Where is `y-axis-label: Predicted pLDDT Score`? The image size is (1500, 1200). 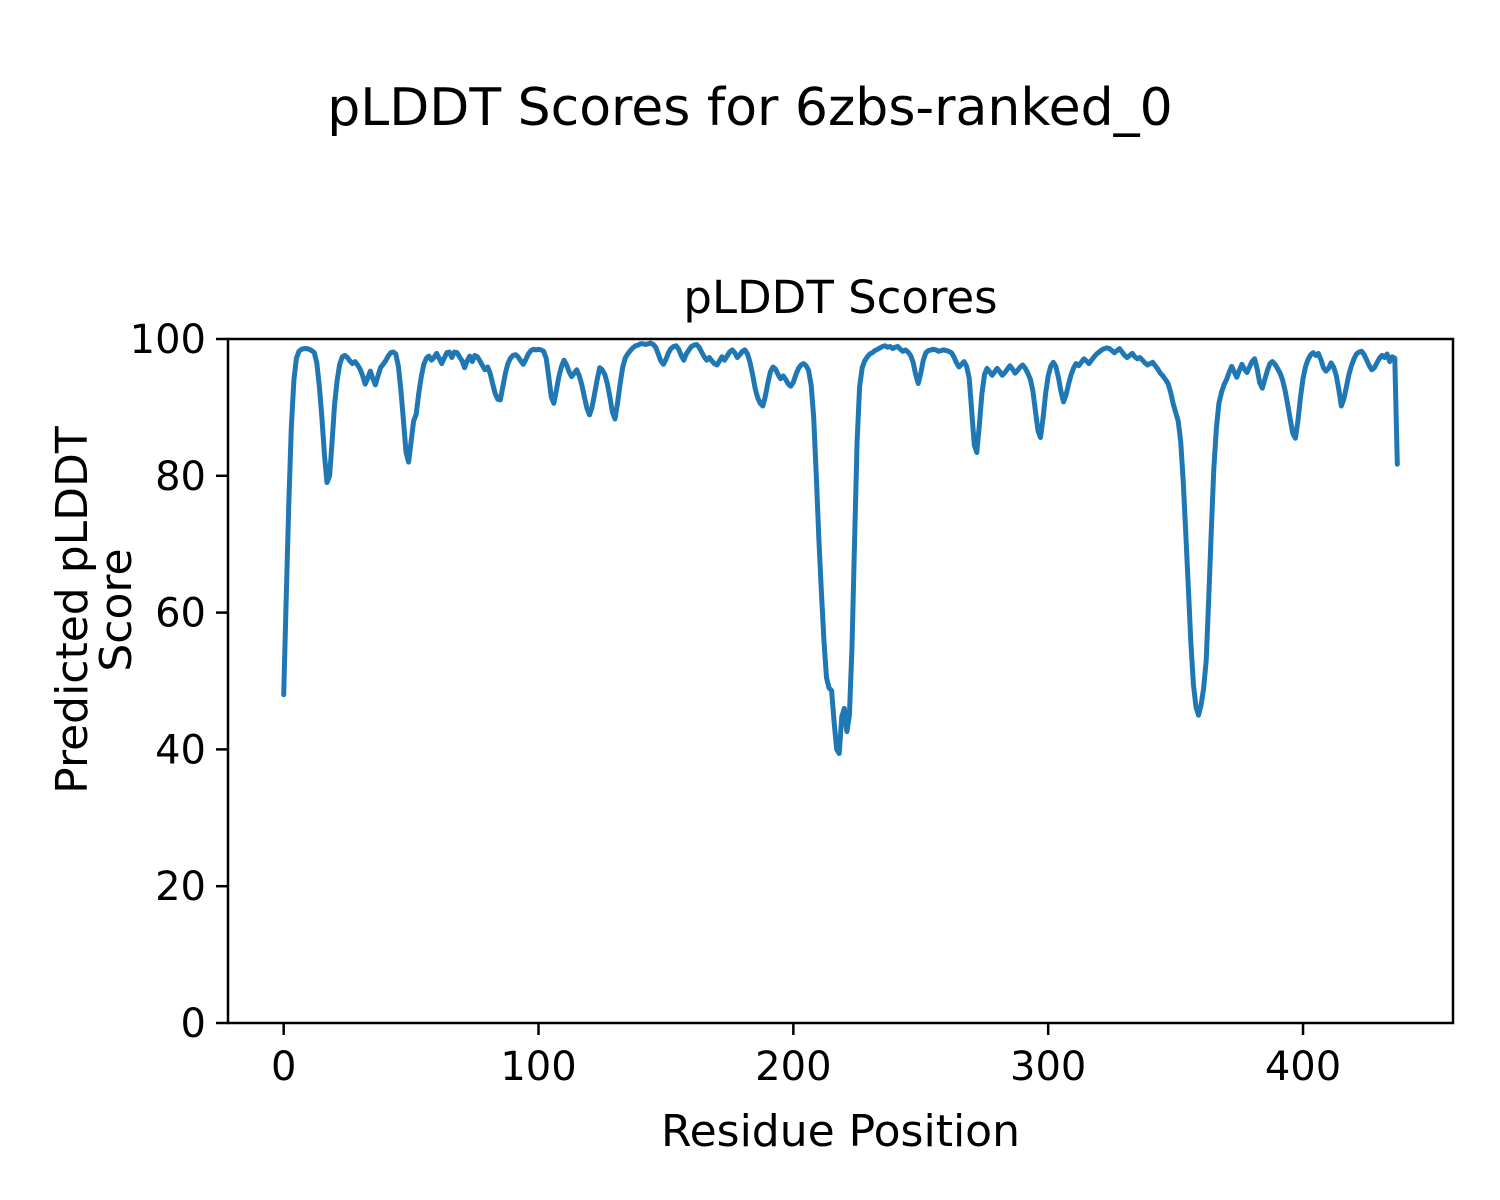
y-axis-label: Predicted pLDDT Score is located at coordinates (94, 610).